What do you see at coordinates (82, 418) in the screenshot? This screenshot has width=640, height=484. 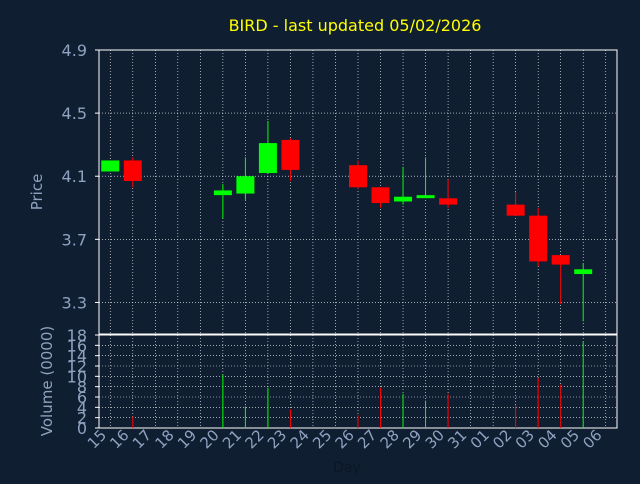 I see `volume-y-tick-label: 2` at bounding box center [82, 418].